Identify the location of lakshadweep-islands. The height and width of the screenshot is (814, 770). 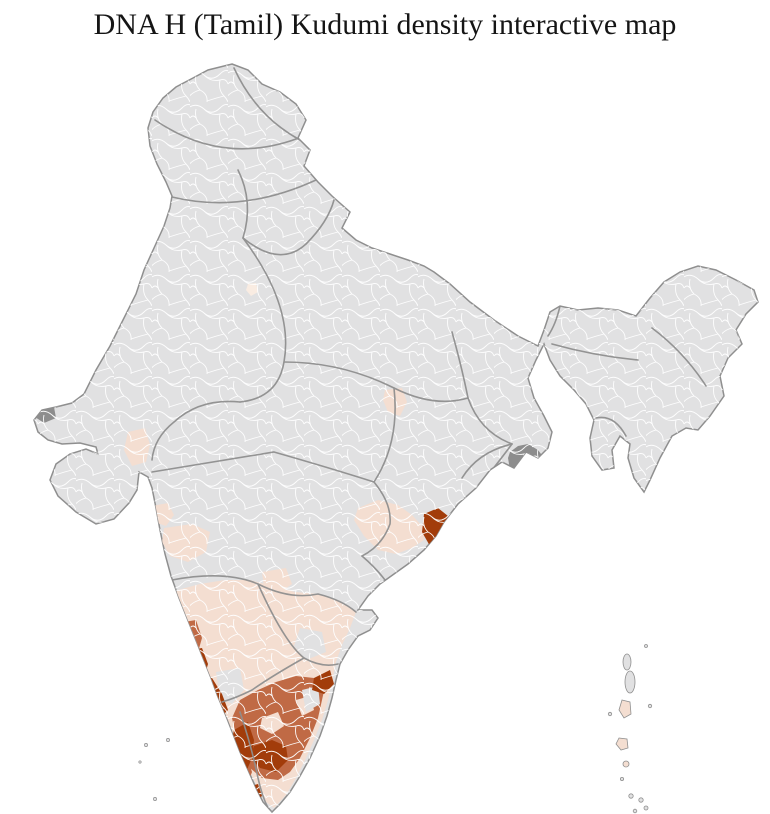
(154, 769).